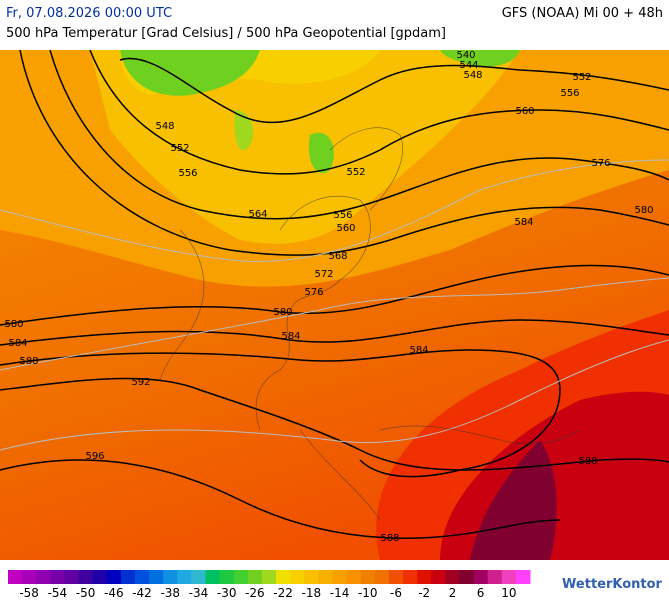 This screenshot has height=600, width=669. I want to click on colorbar-label: -2, so click(424, 593).